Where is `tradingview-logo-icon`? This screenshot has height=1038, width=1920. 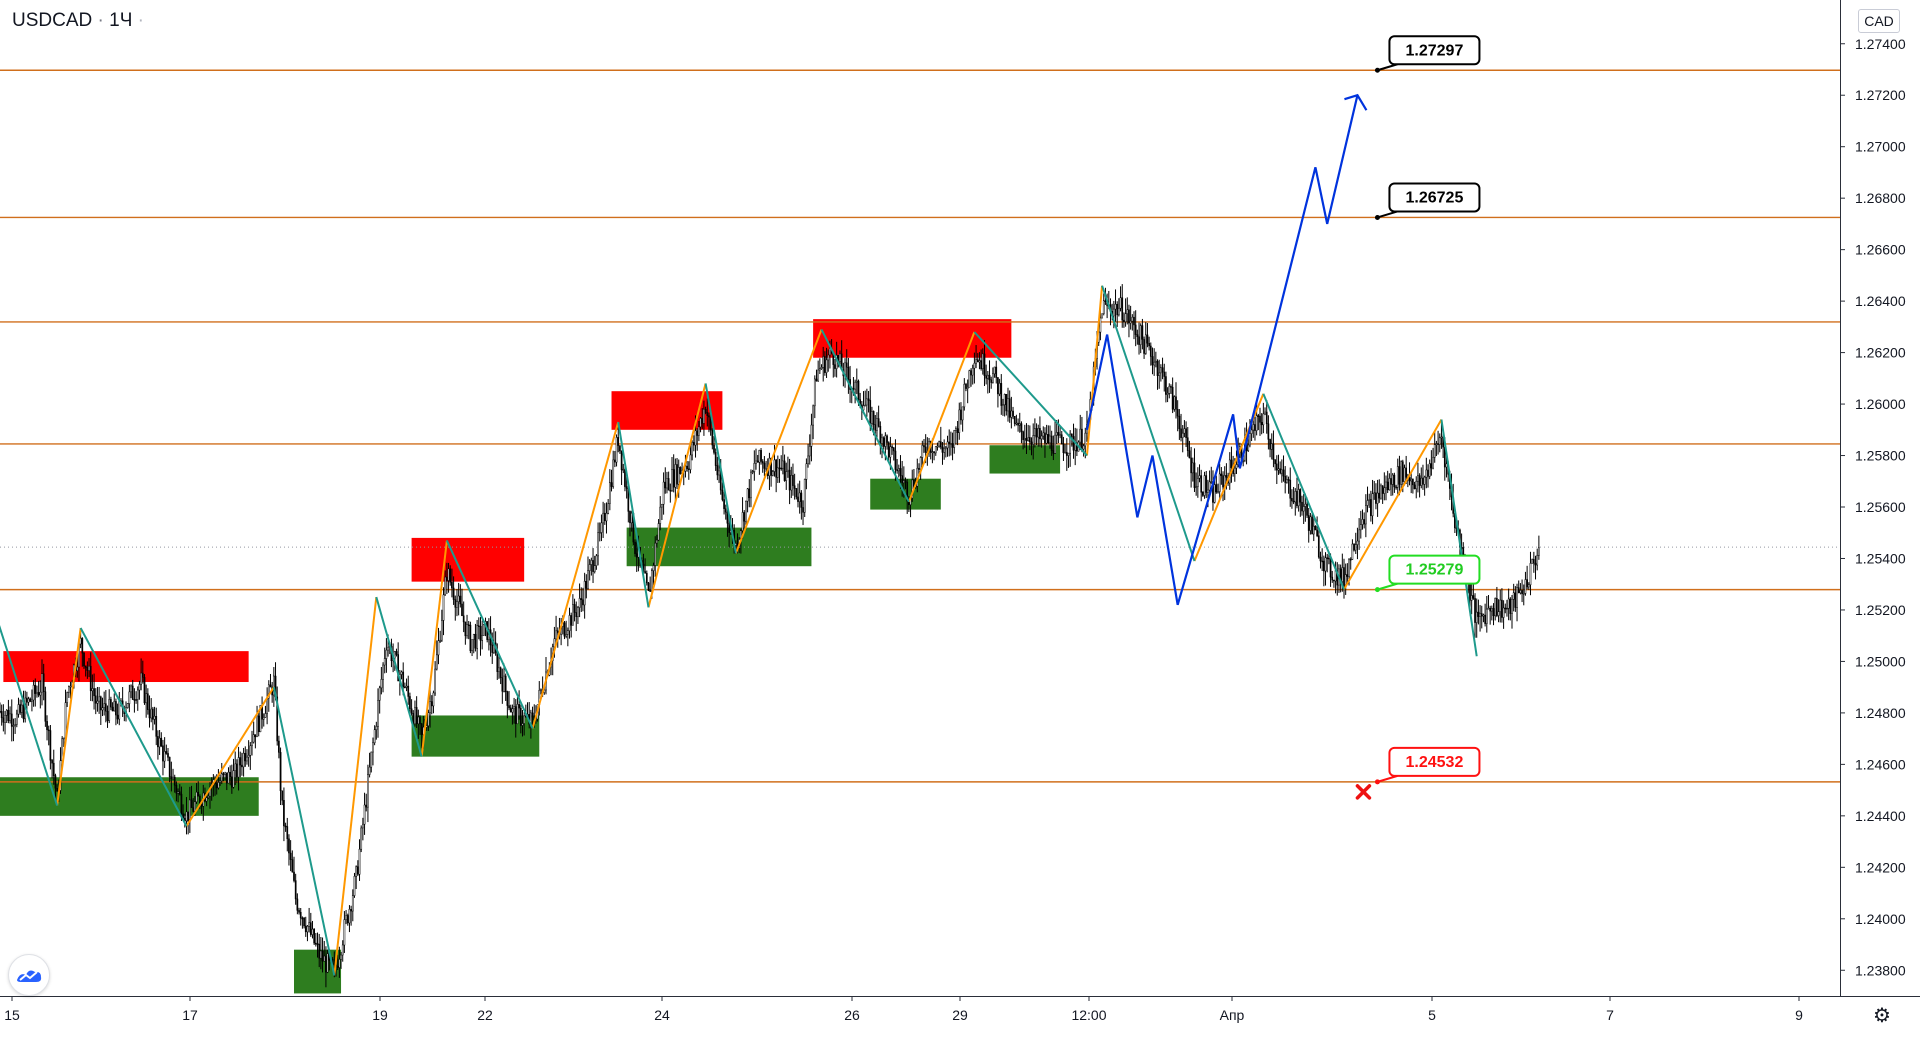
tradingview-logo-icon is located at coordinates (29, 975).